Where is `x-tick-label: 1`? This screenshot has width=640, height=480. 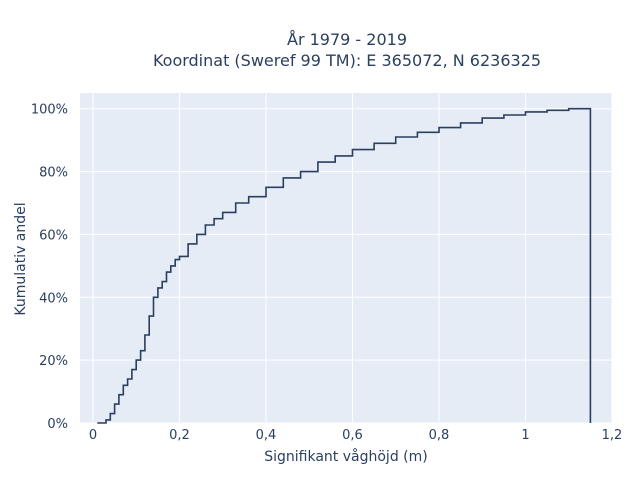
x-tick-label: 1 is located at coordinates (525, 435).